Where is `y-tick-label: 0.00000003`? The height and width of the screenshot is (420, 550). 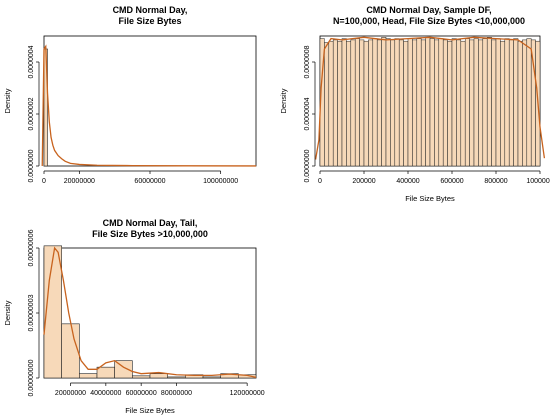
y-tick-label: 0.00000003 is located at coordinates (31, 312).